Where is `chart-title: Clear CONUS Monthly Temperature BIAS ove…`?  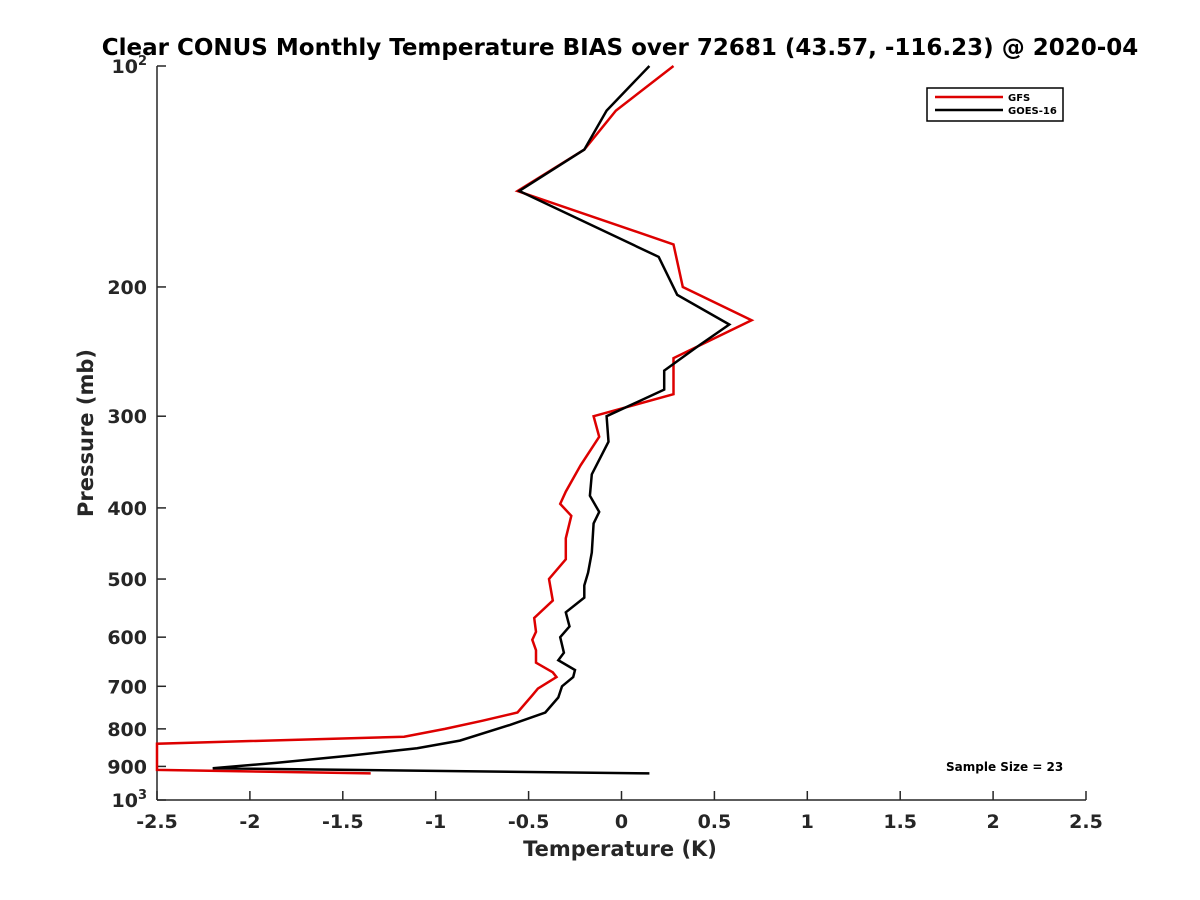 chart-title: Clear CONUS Monthly Temperature BIAS ove… is located at coordinates (620, 48).